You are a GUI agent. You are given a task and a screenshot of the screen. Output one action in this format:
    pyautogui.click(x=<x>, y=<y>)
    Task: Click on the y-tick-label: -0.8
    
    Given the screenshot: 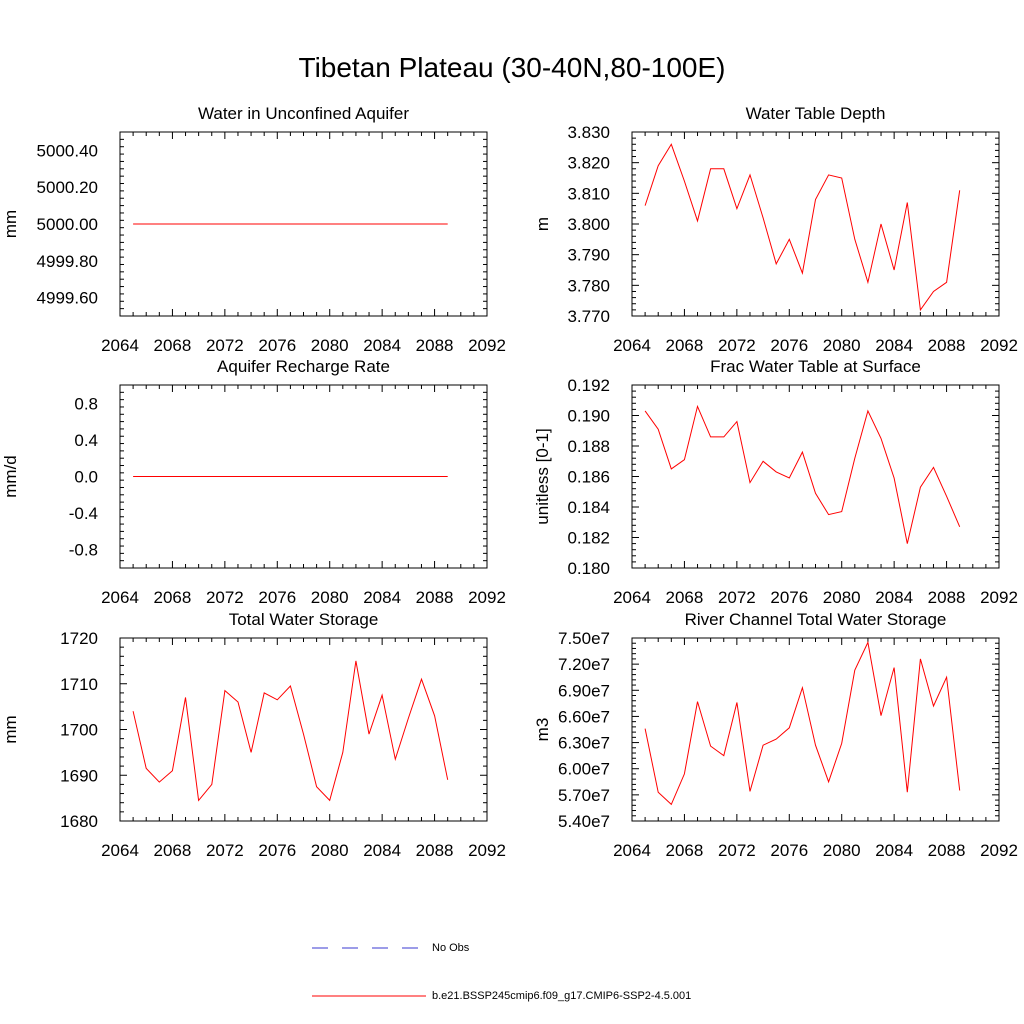 What is the action you would take?
    pyautogui.click(x=83, y=550)
    